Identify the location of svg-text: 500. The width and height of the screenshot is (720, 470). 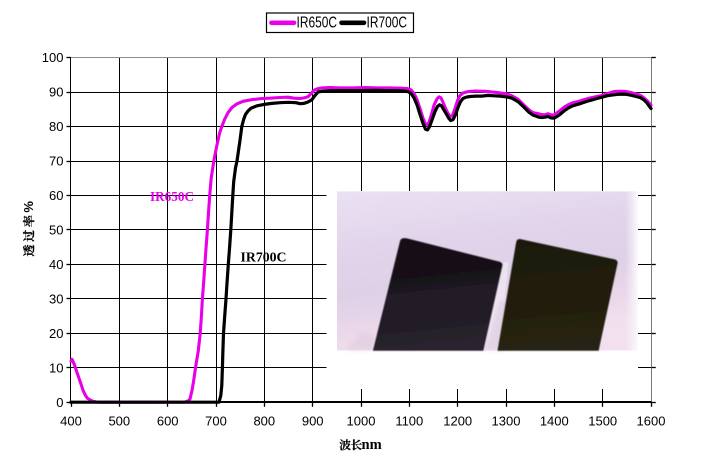
(119, 421).